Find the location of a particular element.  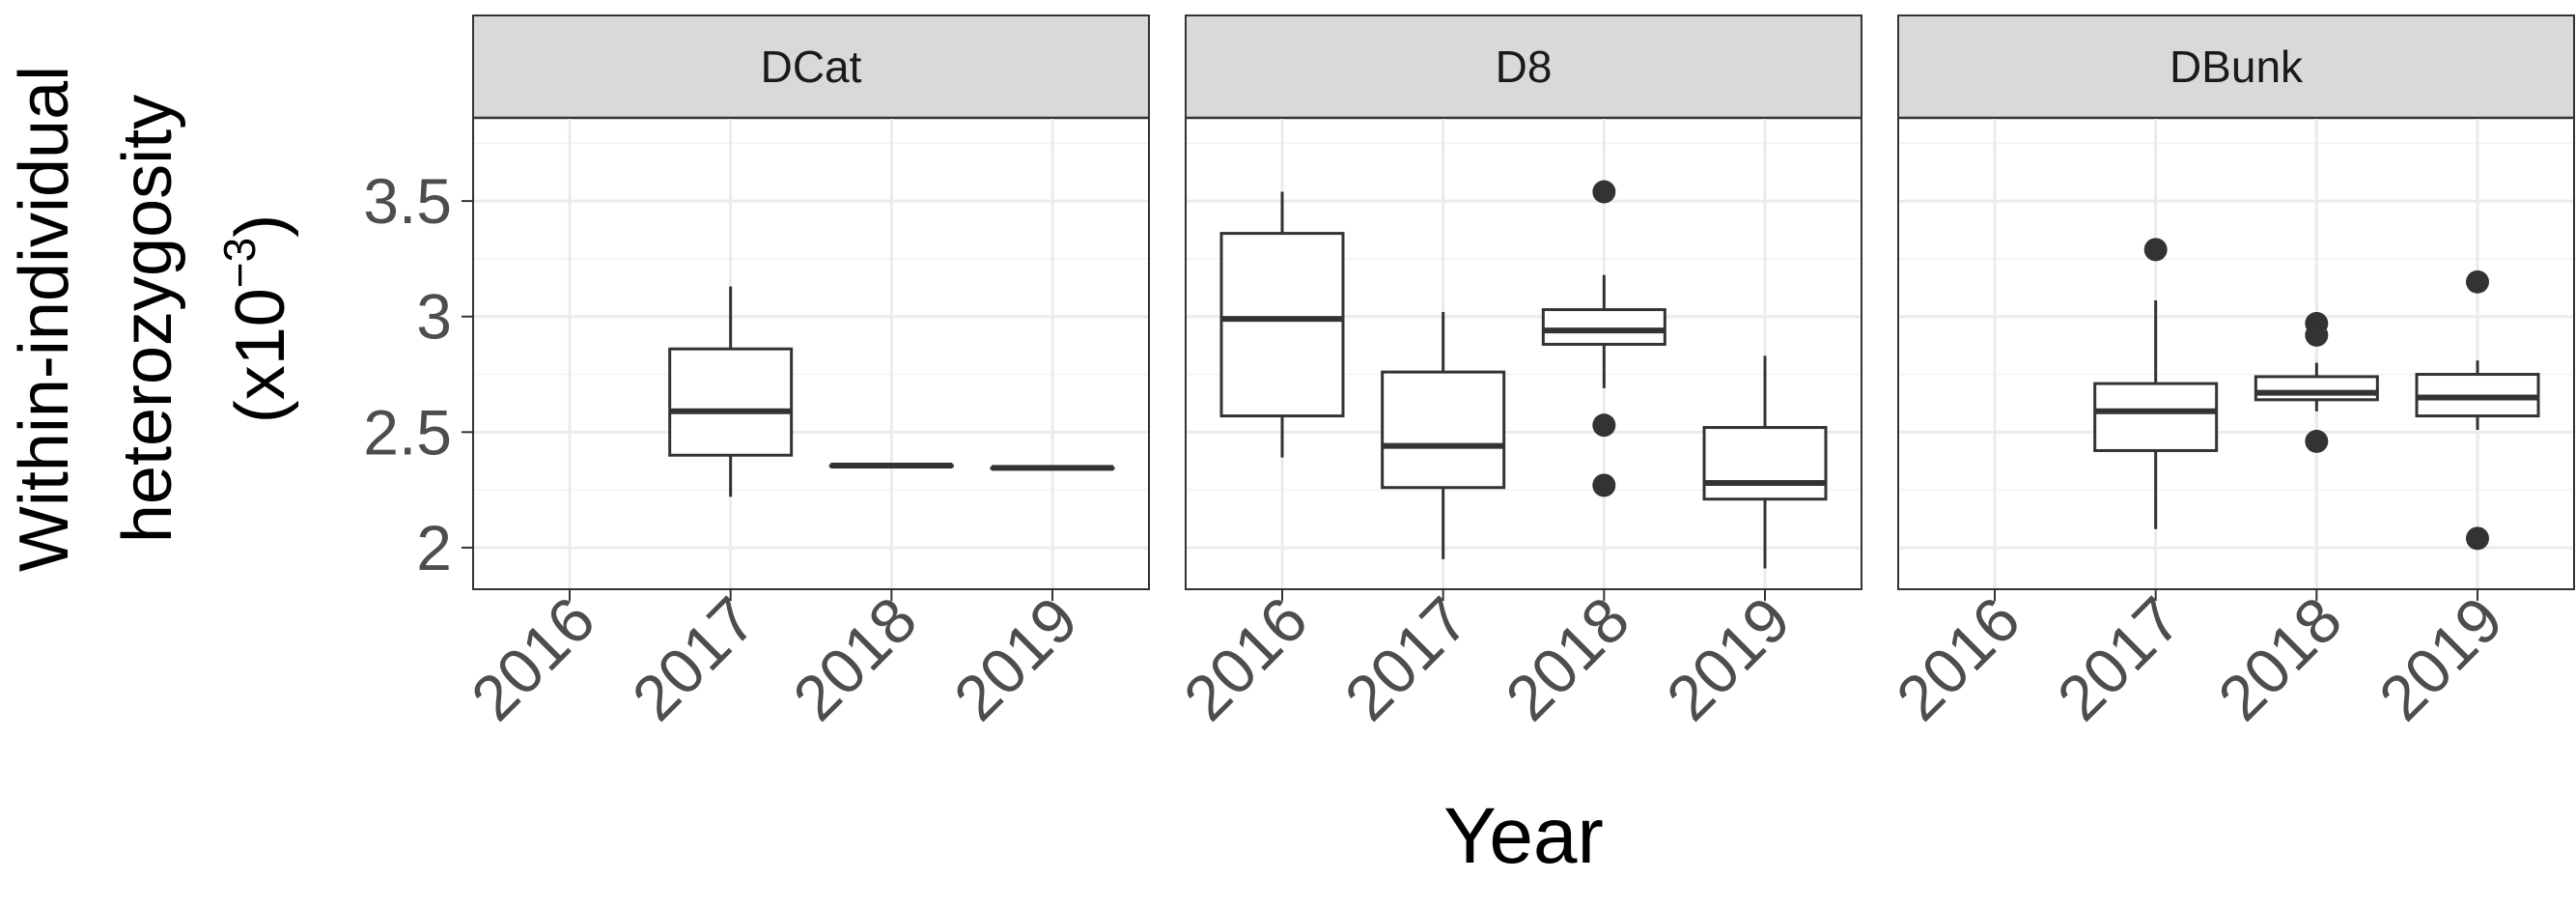

svg-text: (x10−3) is located at coordinates (257, 319).